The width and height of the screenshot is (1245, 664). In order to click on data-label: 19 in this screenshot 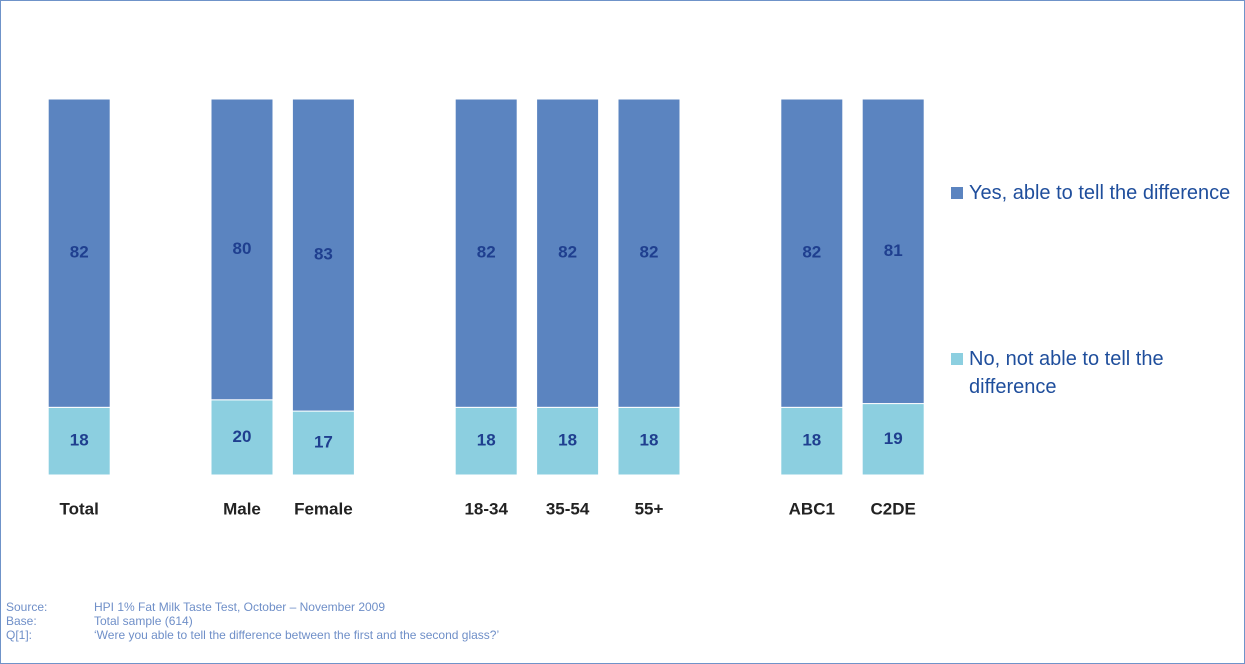, I will do `click(893, 438)`.